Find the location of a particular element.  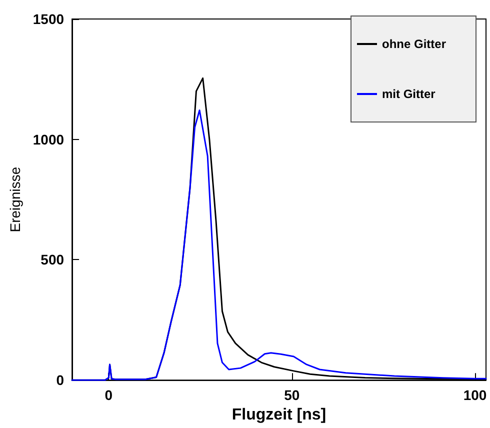

y-tick-label: 500 is located at coordinates (52, 260).